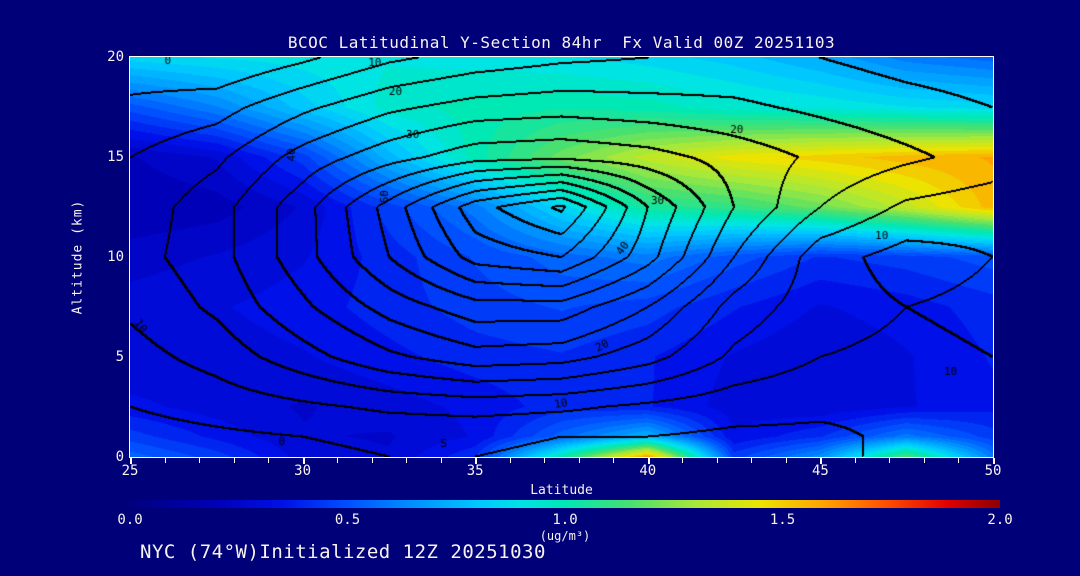 This screenshot has width=1080, height=576. What do you see at coordinates (648, 471) in the screenshot?
I see `x-tick-label: 40` at bounding box center [648, 471].